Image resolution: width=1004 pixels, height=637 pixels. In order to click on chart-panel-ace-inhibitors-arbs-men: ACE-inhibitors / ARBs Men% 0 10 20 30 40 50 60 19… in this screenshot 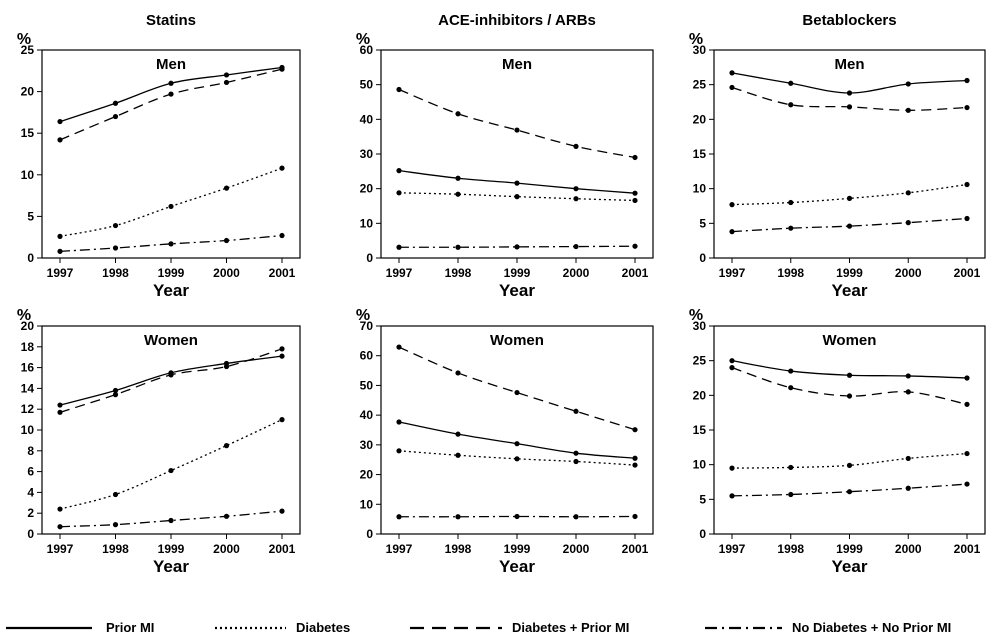, I will do `click(505, 156)`.